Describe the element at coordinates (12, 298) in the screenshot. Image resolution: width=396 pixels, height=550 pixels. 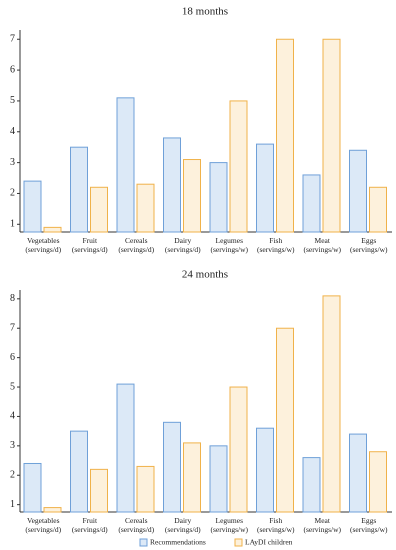
I see `y-tick-label: 8` at that location.